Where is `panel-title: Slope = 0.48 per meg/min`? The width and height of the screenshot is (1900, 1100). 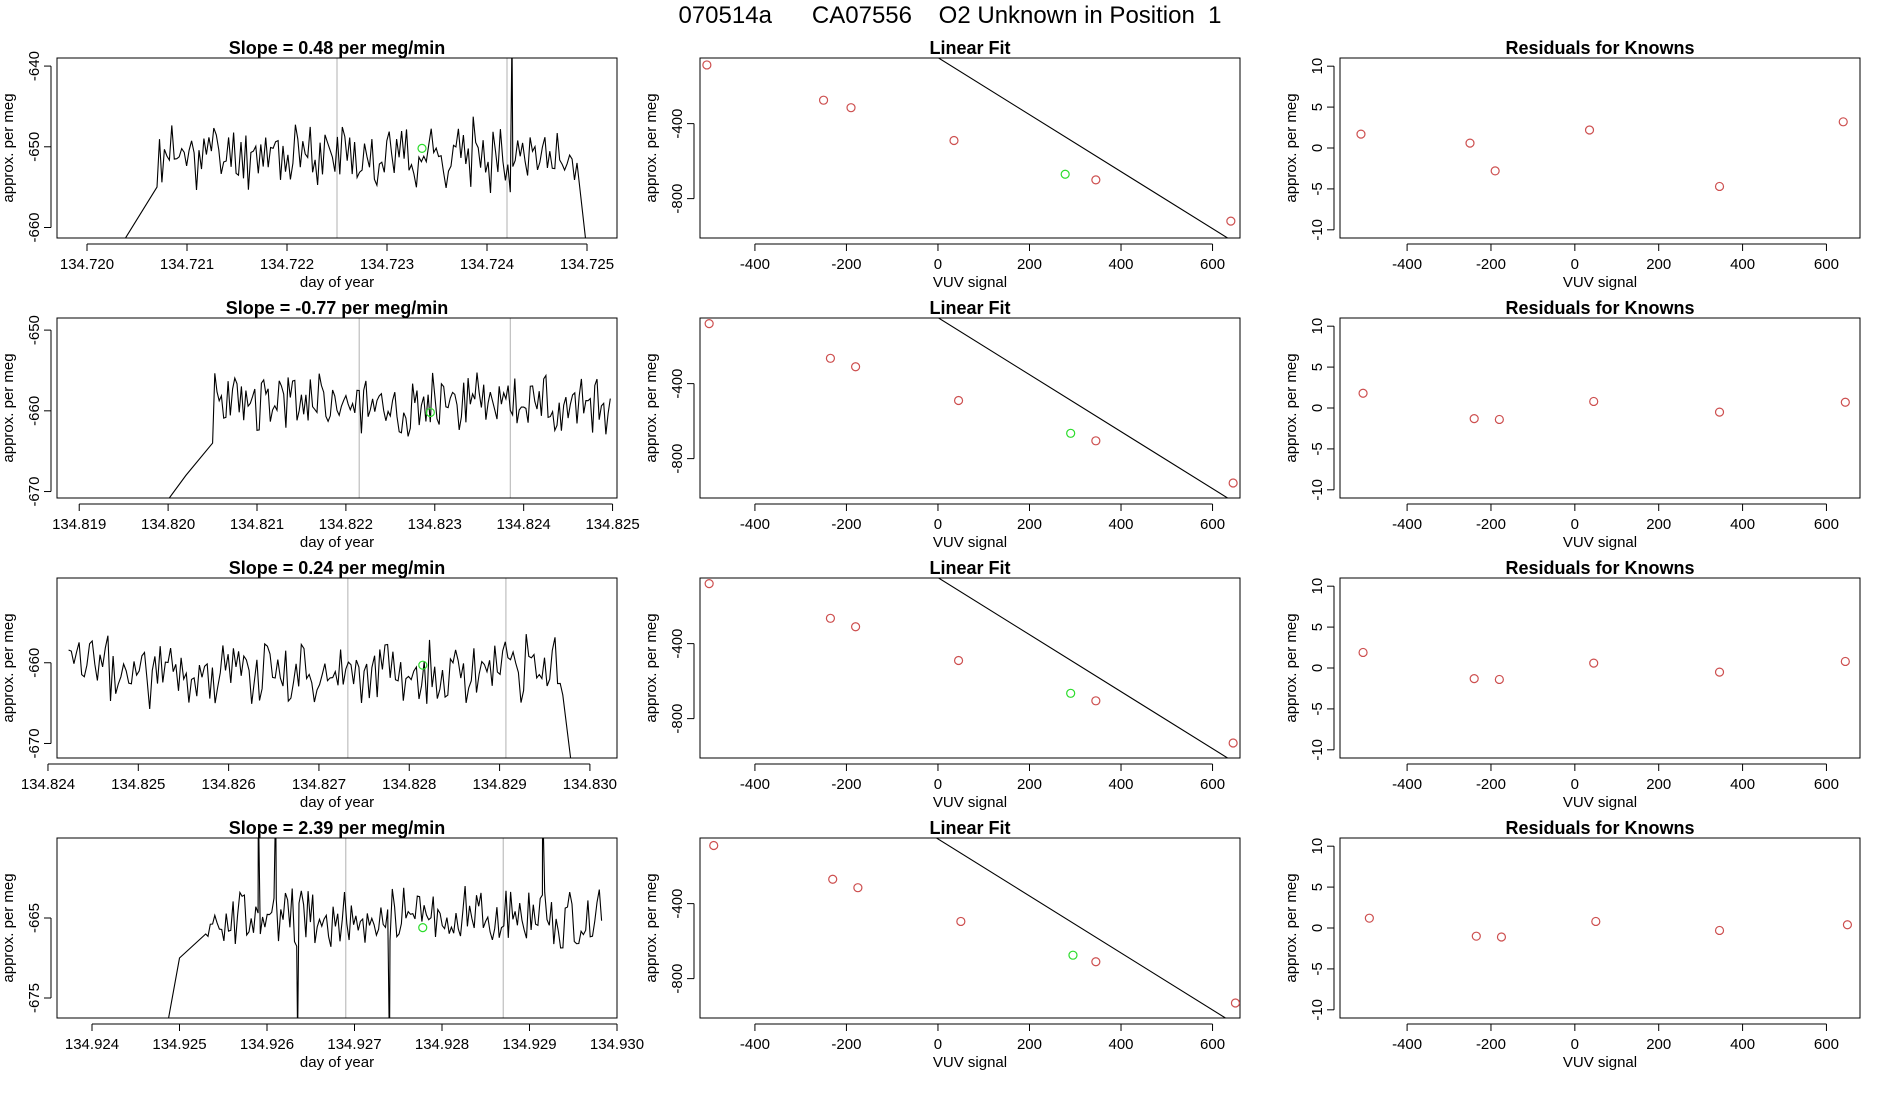
panel-title: Slope = 0.48 per meg/min is located at coordinates (337, 48).